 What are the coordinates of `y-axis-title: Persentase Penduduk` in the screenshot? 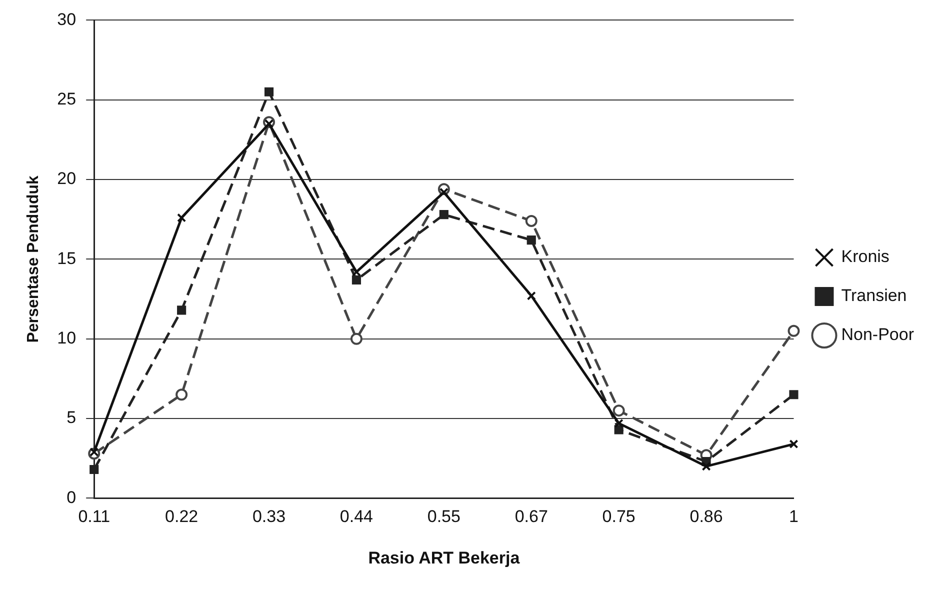 It's located at (33, 259).